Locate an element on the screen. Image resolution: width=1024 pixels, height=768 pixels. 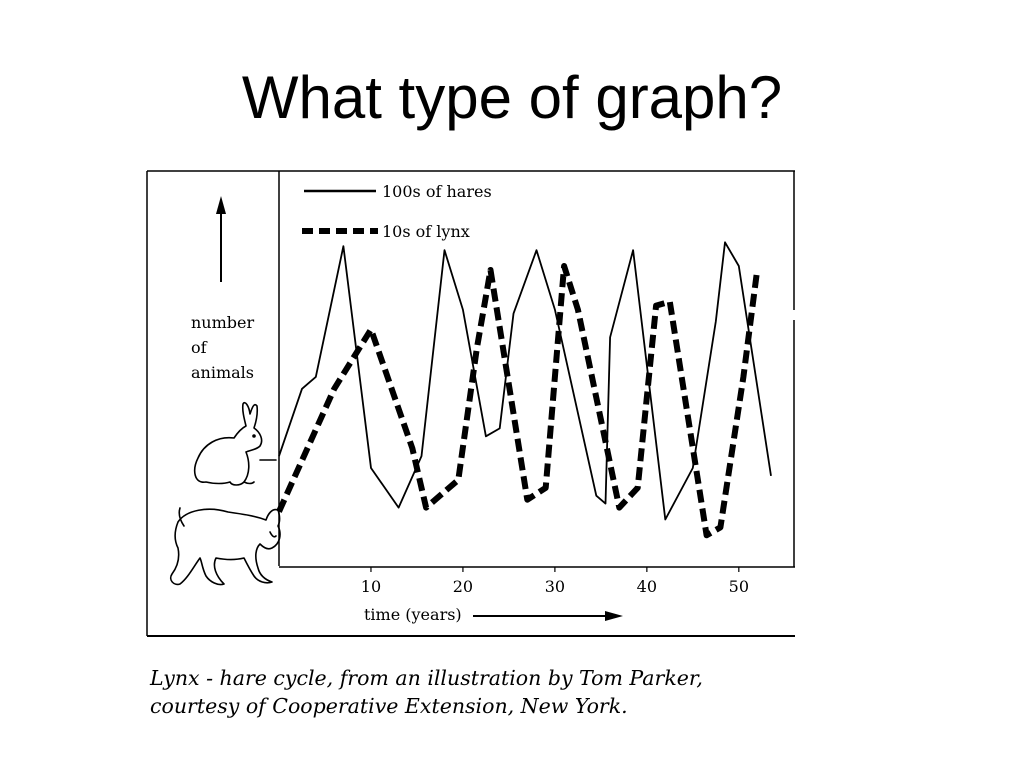
y-axis-label-line: of is located at coordinates (199, 347).